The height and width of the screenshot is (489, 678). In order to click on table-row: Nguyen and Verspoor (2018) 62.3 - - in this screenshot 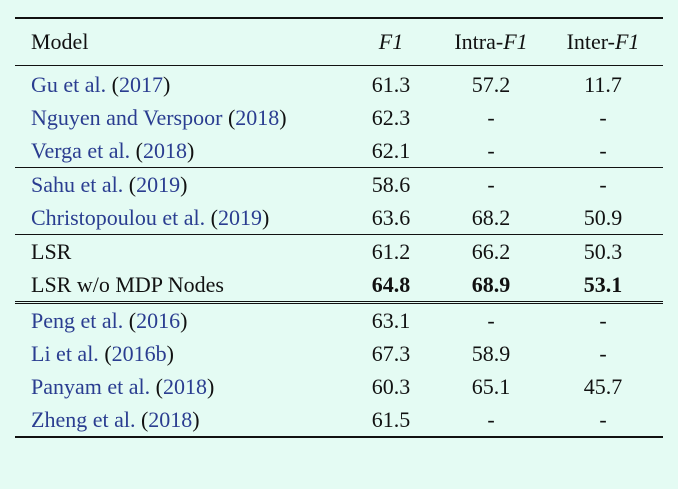, I will do `click(339, 117)`.